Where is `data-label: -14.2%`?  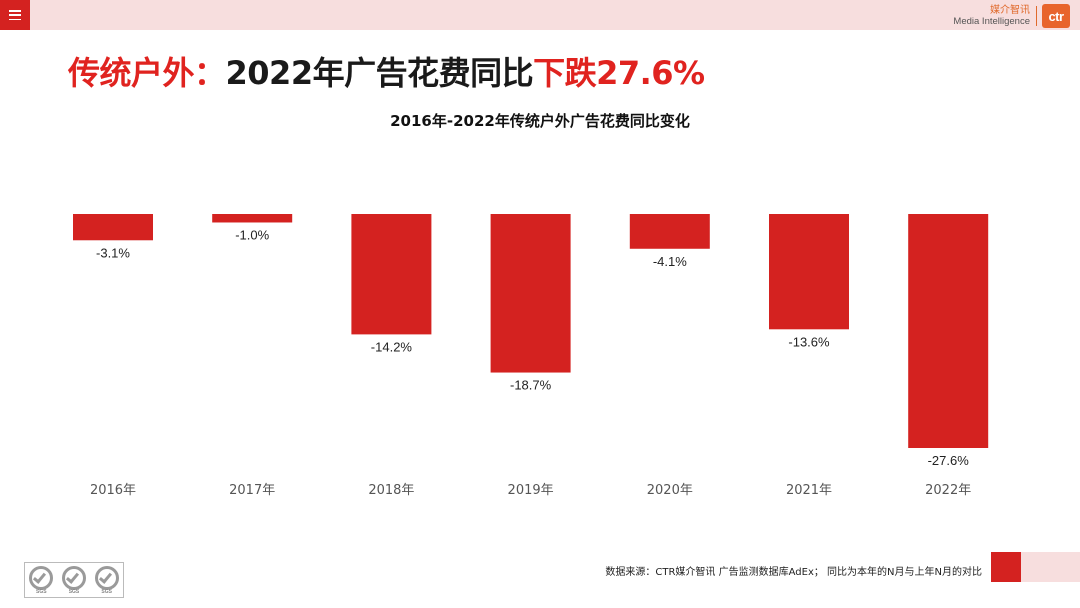
data-label: -14.2% is located at coordinates (392, 346).